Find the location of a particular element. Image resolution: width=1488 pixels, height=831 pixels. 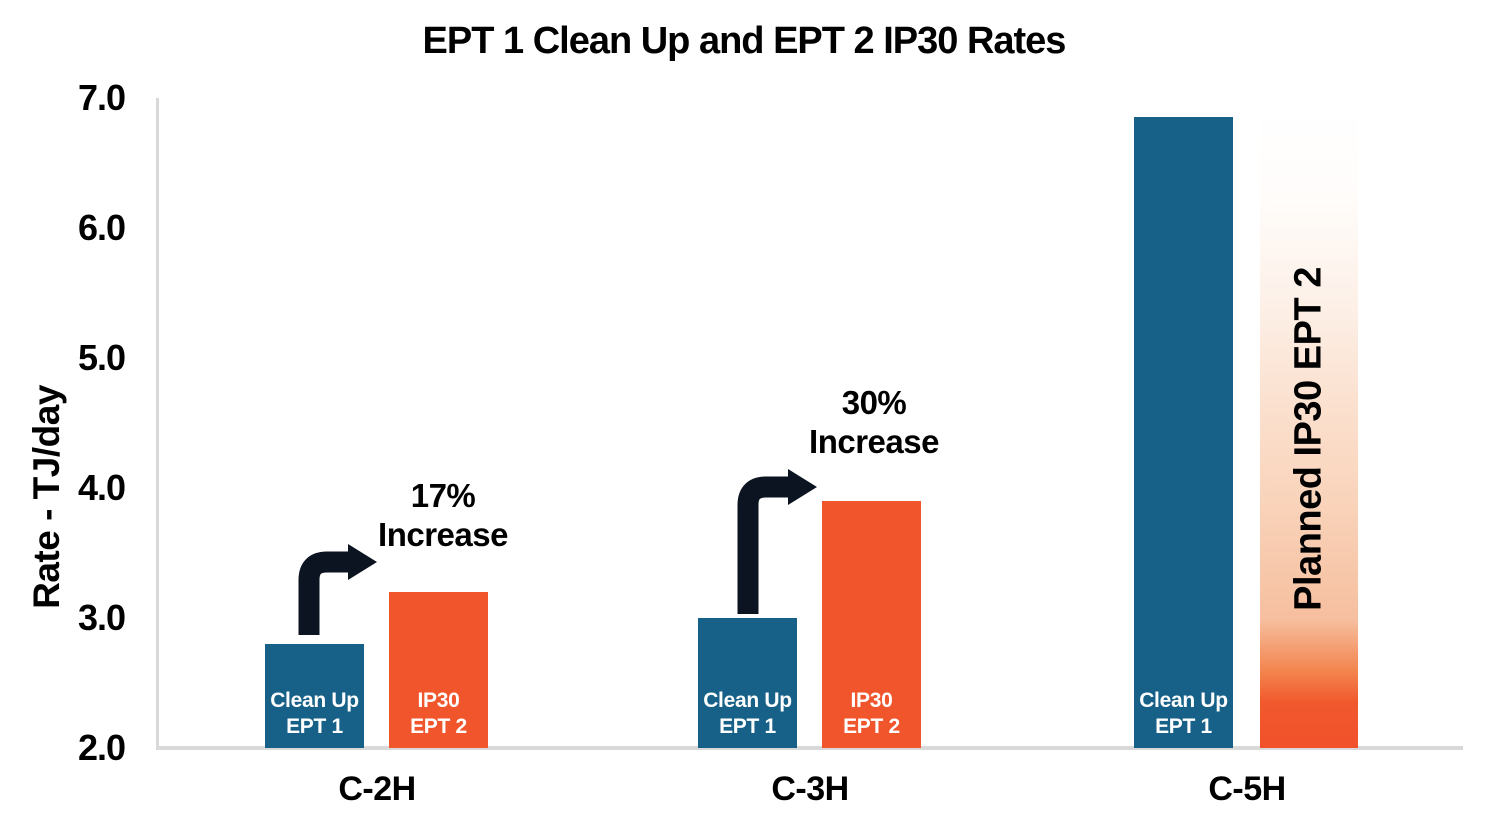

increase-annotation-c2h: 17% Increase is located at coordinates (443, 515).